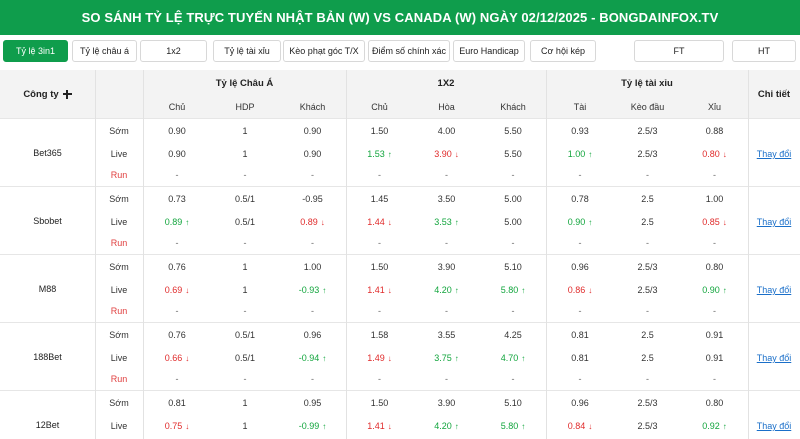 This screenshot has width=800, height=439. I want to click on tab-7: Cơ hội kép, so click(563, 51).